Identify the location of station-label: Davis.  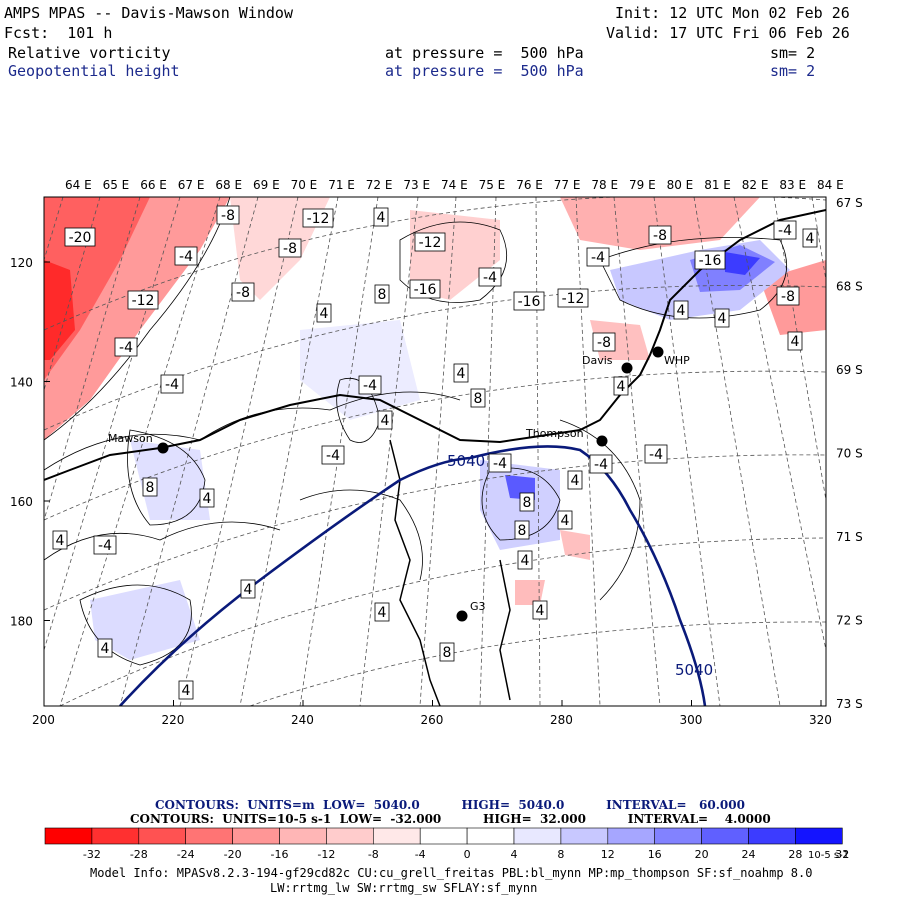
(597, 360).